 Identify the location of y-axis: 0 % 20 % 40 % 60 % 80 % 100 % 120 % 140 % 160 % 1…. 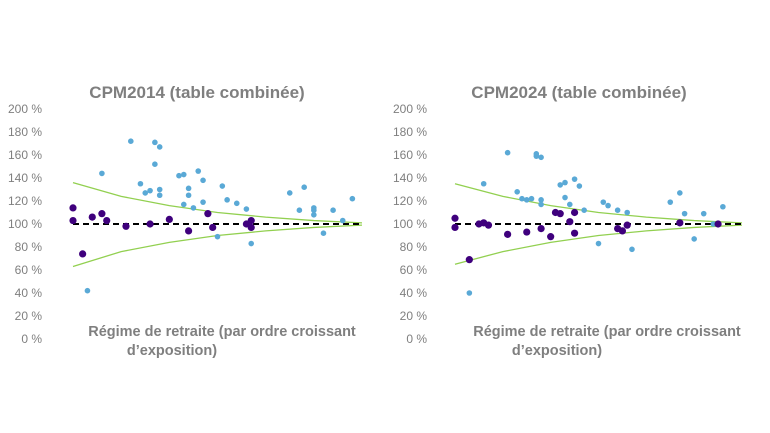
(410, 224).